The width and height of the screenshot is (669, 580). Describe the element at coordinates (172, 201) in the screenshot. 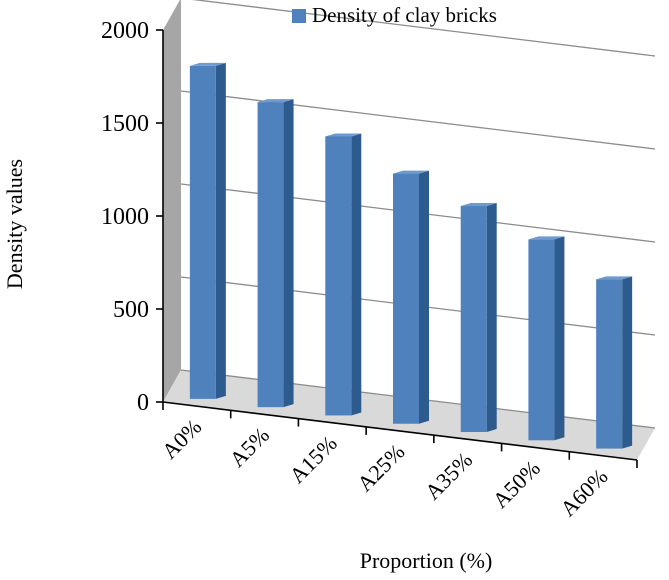

I see `side-wall` at that location.